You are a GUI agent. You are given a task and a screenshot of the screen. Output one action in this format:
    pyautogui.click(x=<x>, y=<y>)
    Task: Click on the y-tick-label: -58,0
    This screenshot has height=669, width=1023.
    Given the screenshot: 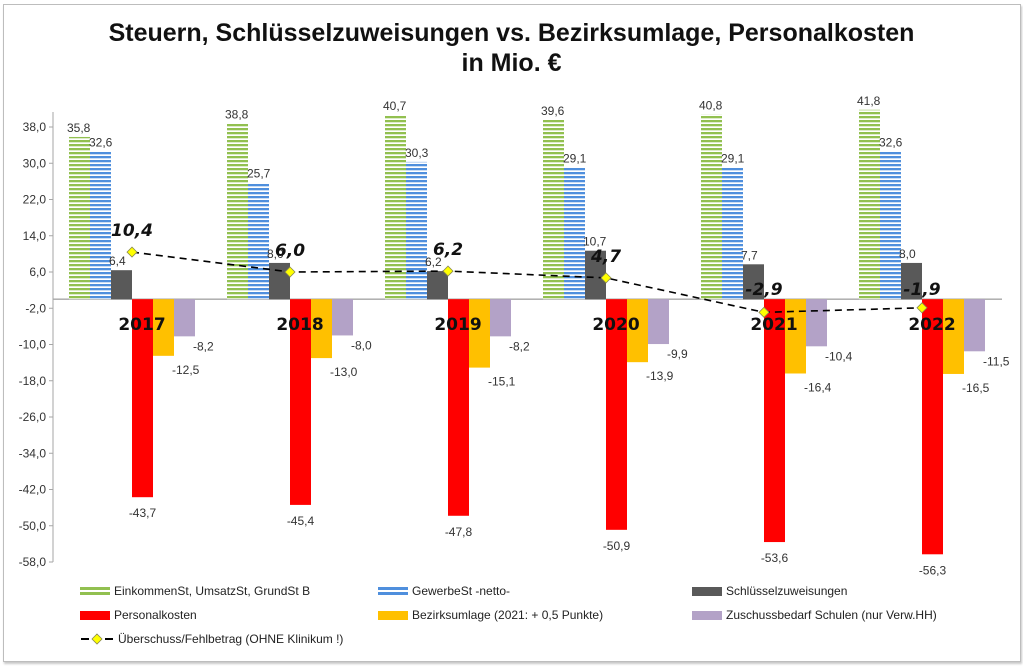 What is the action you would take?
    pyautogui.click(x=33, y=562)
    